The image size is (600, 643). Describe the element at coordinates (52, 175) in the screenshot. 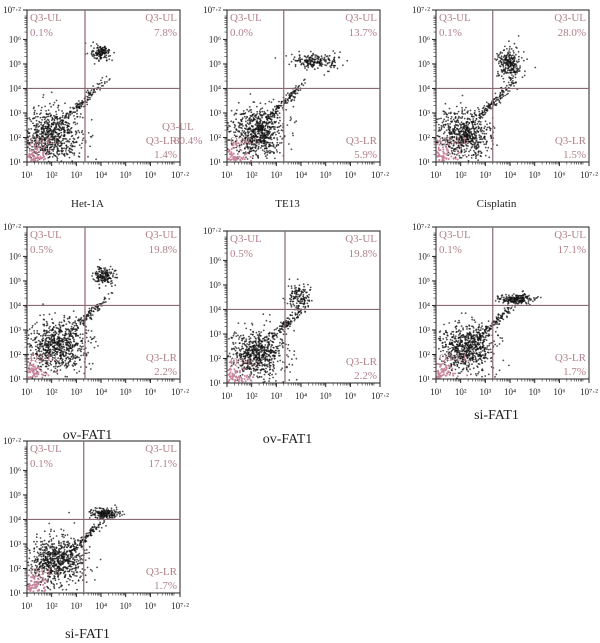

I see `x-tick-label: 10²` at that location.